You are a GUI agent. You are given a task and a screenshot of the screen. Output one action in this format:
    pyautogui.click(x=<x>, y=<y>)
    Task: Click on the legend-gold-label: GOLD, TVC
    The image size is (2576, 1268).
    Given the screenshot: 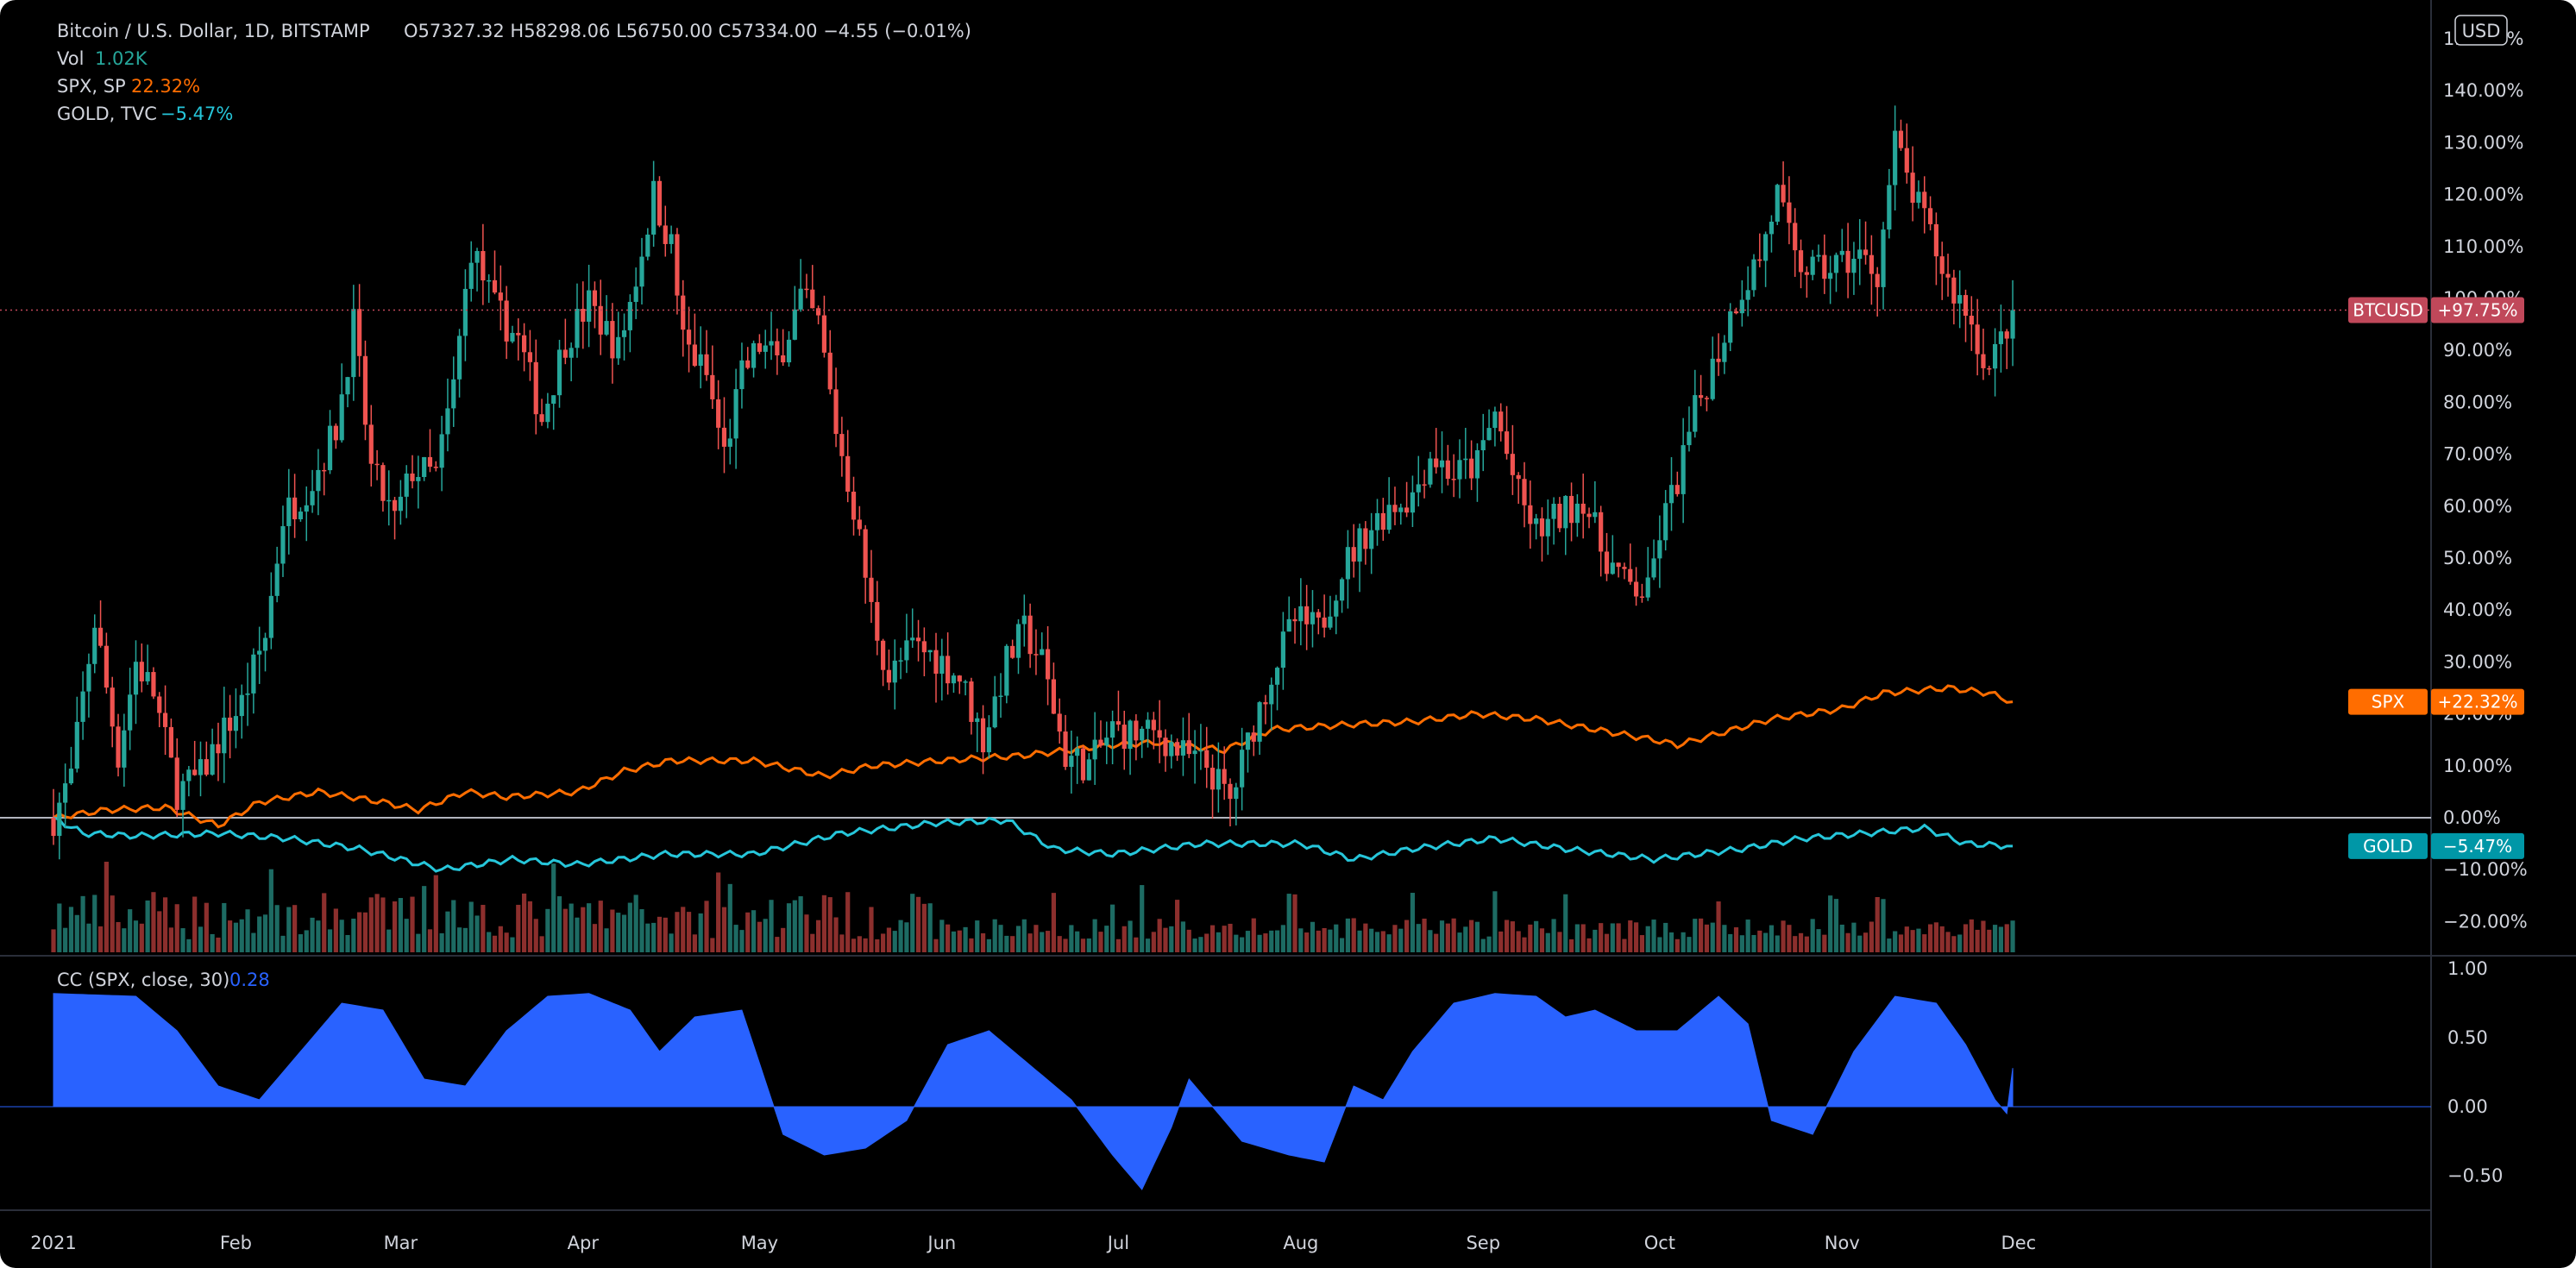 What is the action you would take?
    pyautogui.click(x=107, y=114)
    